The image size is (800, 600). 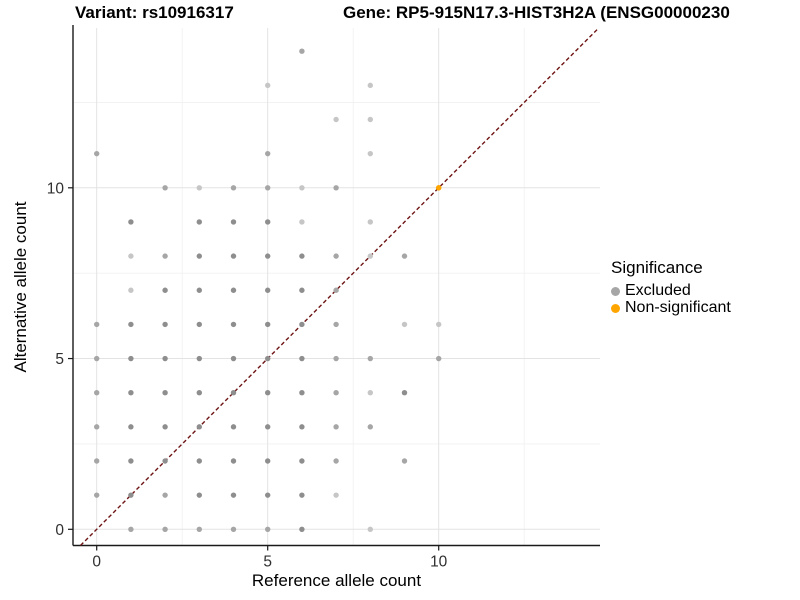 I want to click on legend-item-non-significant: Non-significant, so click(x=703, y=307).